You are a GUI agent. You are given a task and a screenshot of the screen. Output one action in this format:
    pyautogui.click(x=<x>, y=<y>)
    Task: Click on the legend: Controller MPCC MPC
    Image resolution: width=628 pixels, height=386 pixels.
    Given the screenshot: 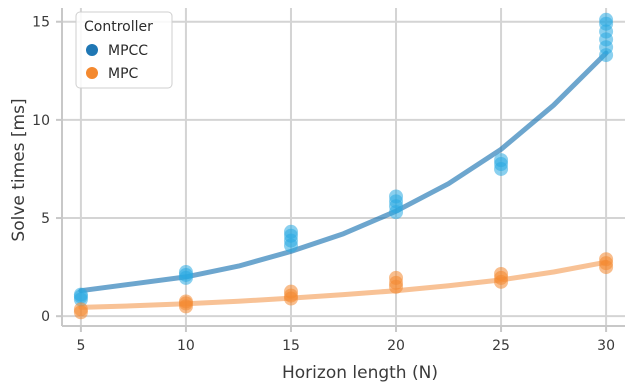 What is the action you would take?
    pyautogui.click(x=124, y=50)
    